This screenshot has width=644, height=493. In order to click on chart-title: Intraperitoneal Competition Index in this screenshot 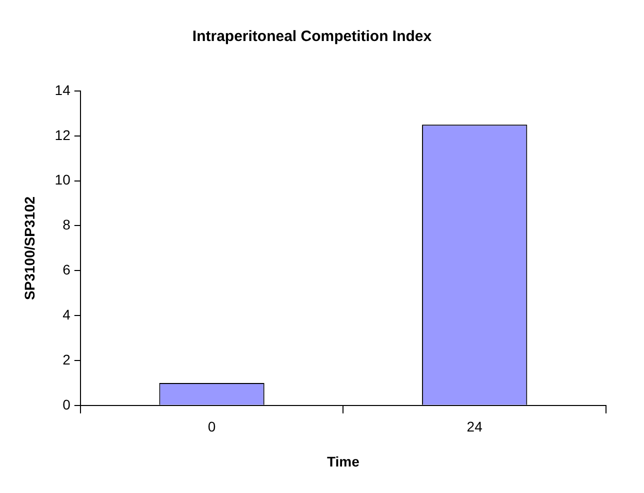, I will do `click(312, 37)`.